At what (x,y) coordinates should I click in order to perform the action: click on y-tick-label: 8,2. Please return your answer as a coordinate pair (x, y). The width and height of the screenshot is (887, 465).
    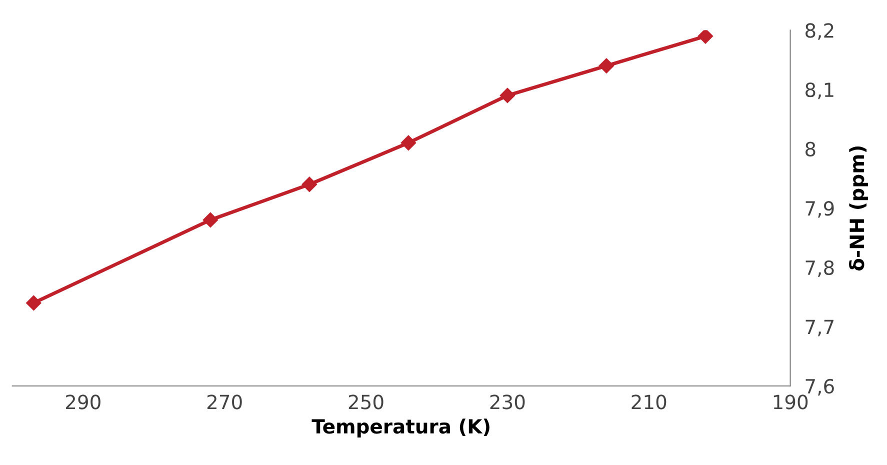
    Looking at the image, I should click on (820, 31).